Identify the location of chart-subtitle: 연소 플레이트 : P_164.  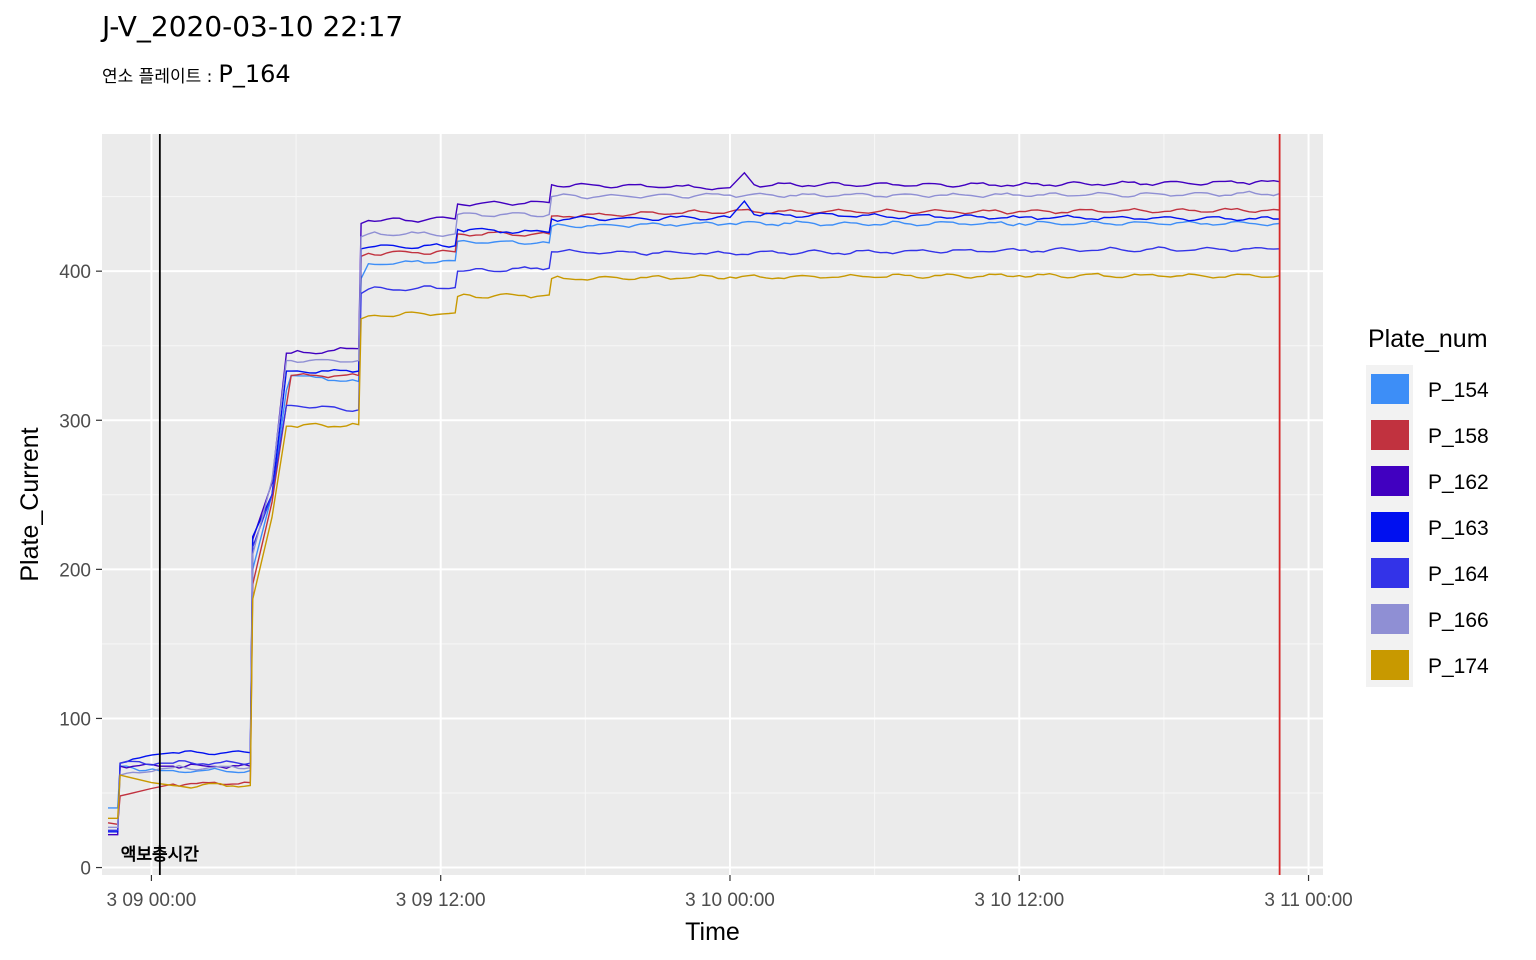
(196, 74).